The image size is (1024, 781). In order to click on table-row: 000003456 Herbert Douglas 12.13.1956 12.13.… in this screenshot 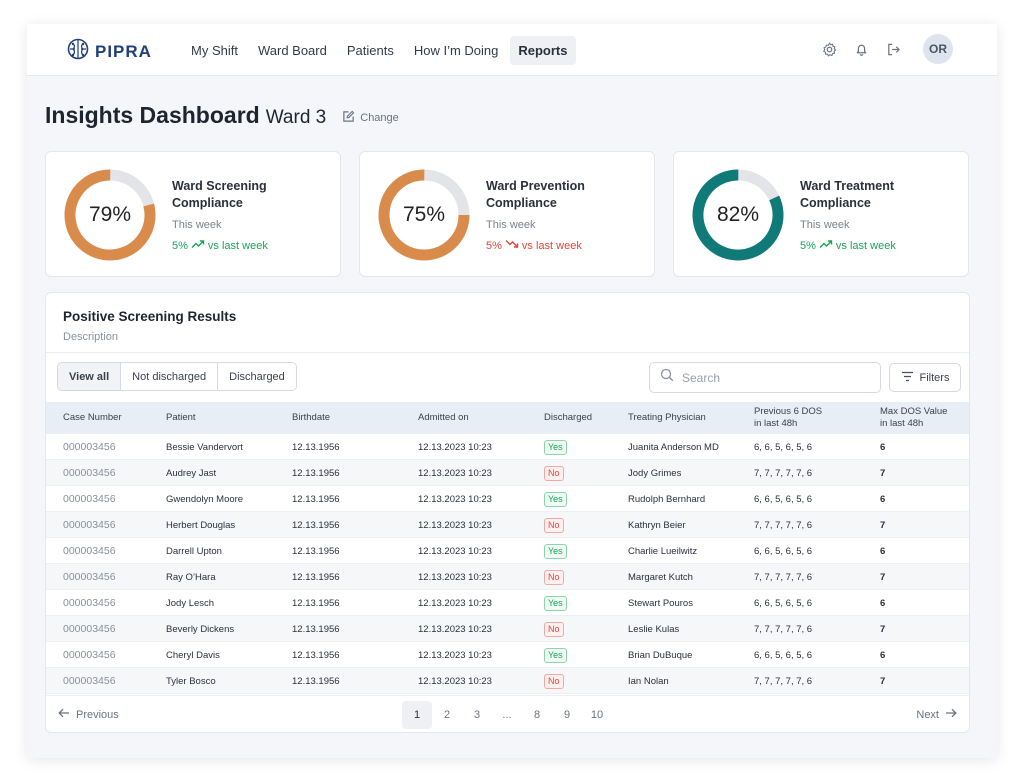, I will do `click(507, 525)`.